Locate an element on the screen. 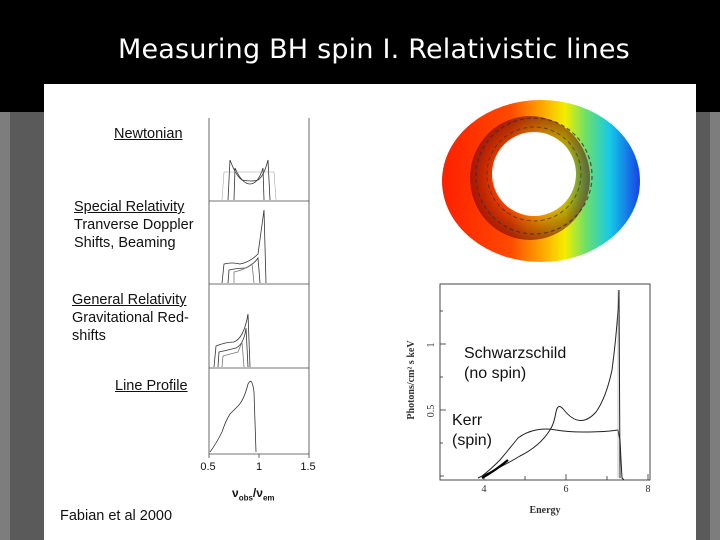 The image size is (720, 540). y-tick-0.5: 0.5 is located at coordinates (431, 411).